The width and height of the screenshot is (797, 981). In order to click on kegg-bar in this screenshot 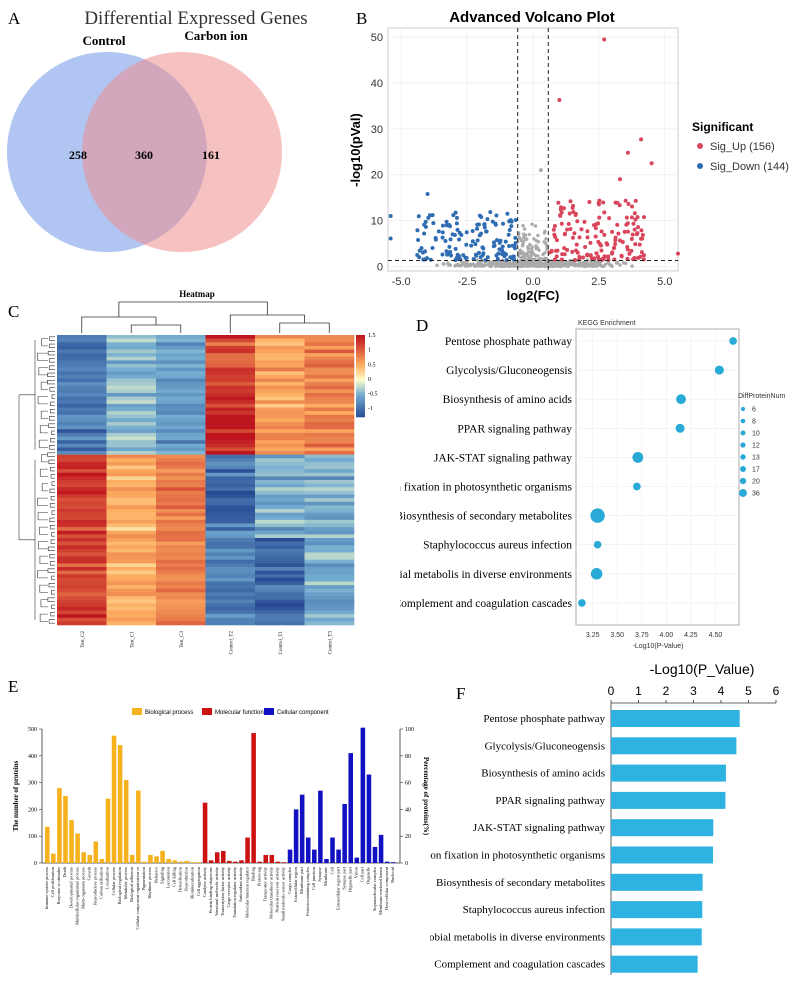, I will do `click(657, 910)`.